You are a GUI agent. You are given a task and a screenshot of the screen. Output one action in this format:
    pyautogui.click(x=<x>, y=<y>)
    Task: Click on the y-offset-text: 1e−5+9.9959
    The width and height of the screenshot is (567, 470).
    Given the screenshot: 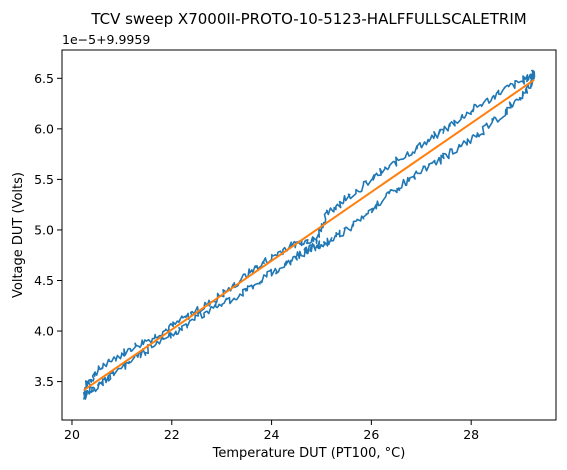 What is the action you would take?
    pyautogui.click(x=106, y=39)
    